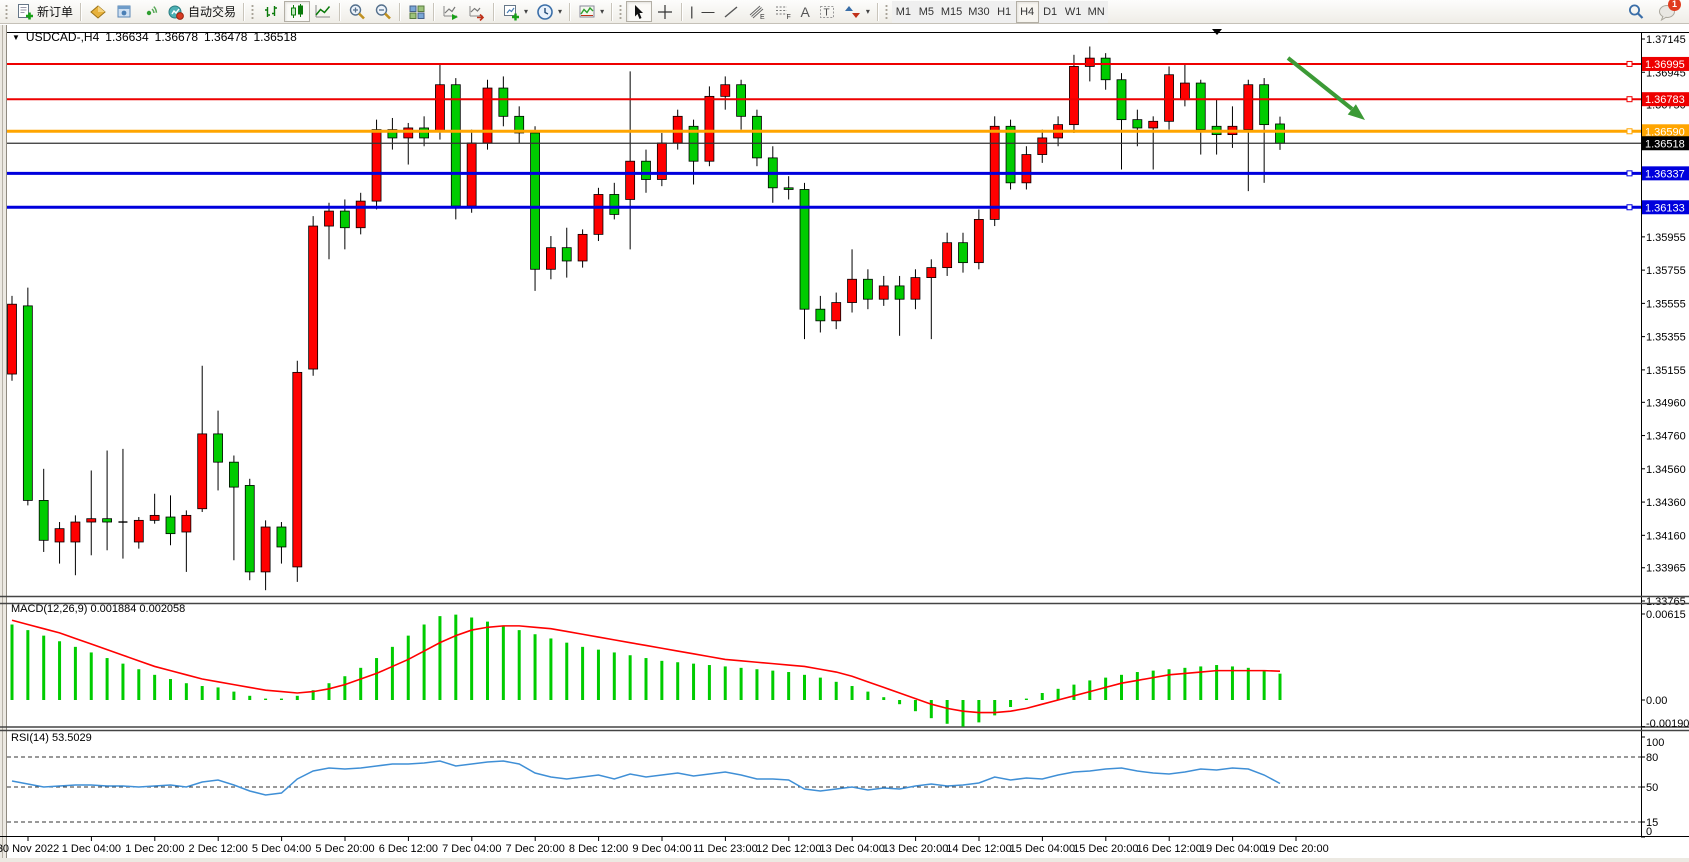  I want to click on horizontal-line-icon: —, so click(708, 11).